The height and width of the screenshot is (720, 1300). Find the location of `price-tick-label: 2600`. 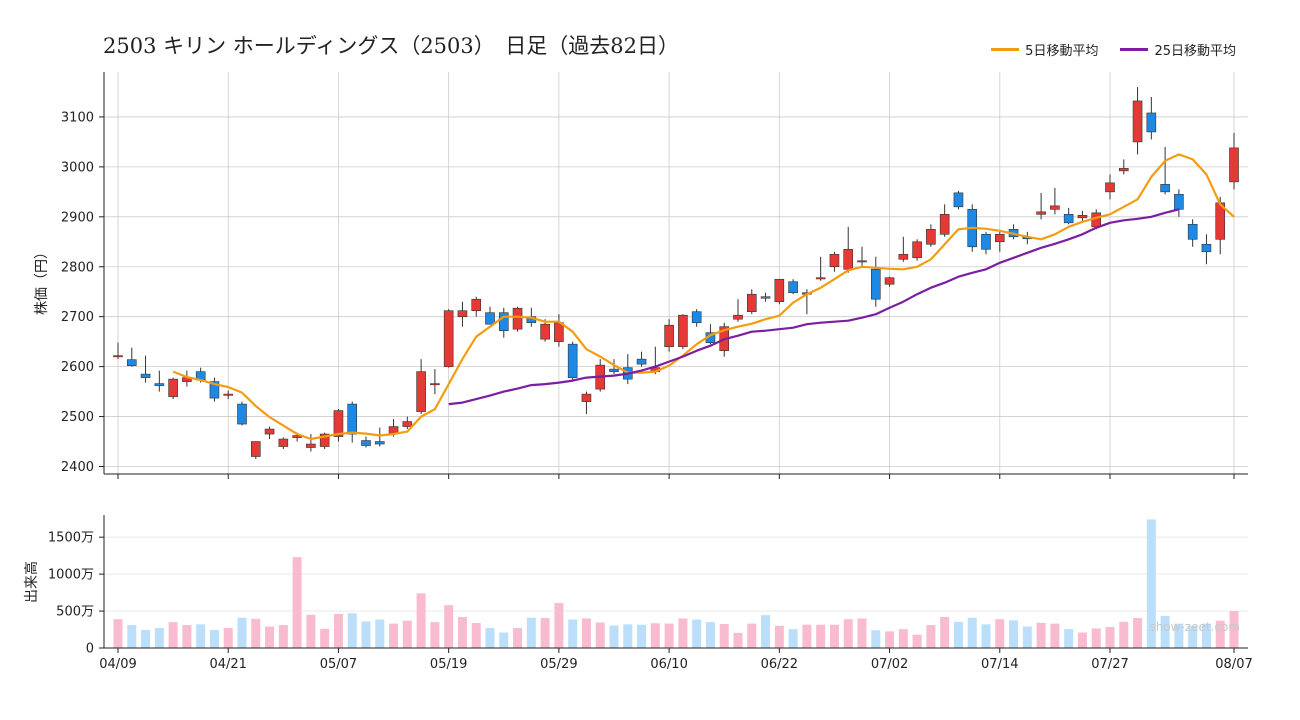

price-tick-label: 2600 is located at coordinates (77, 367).